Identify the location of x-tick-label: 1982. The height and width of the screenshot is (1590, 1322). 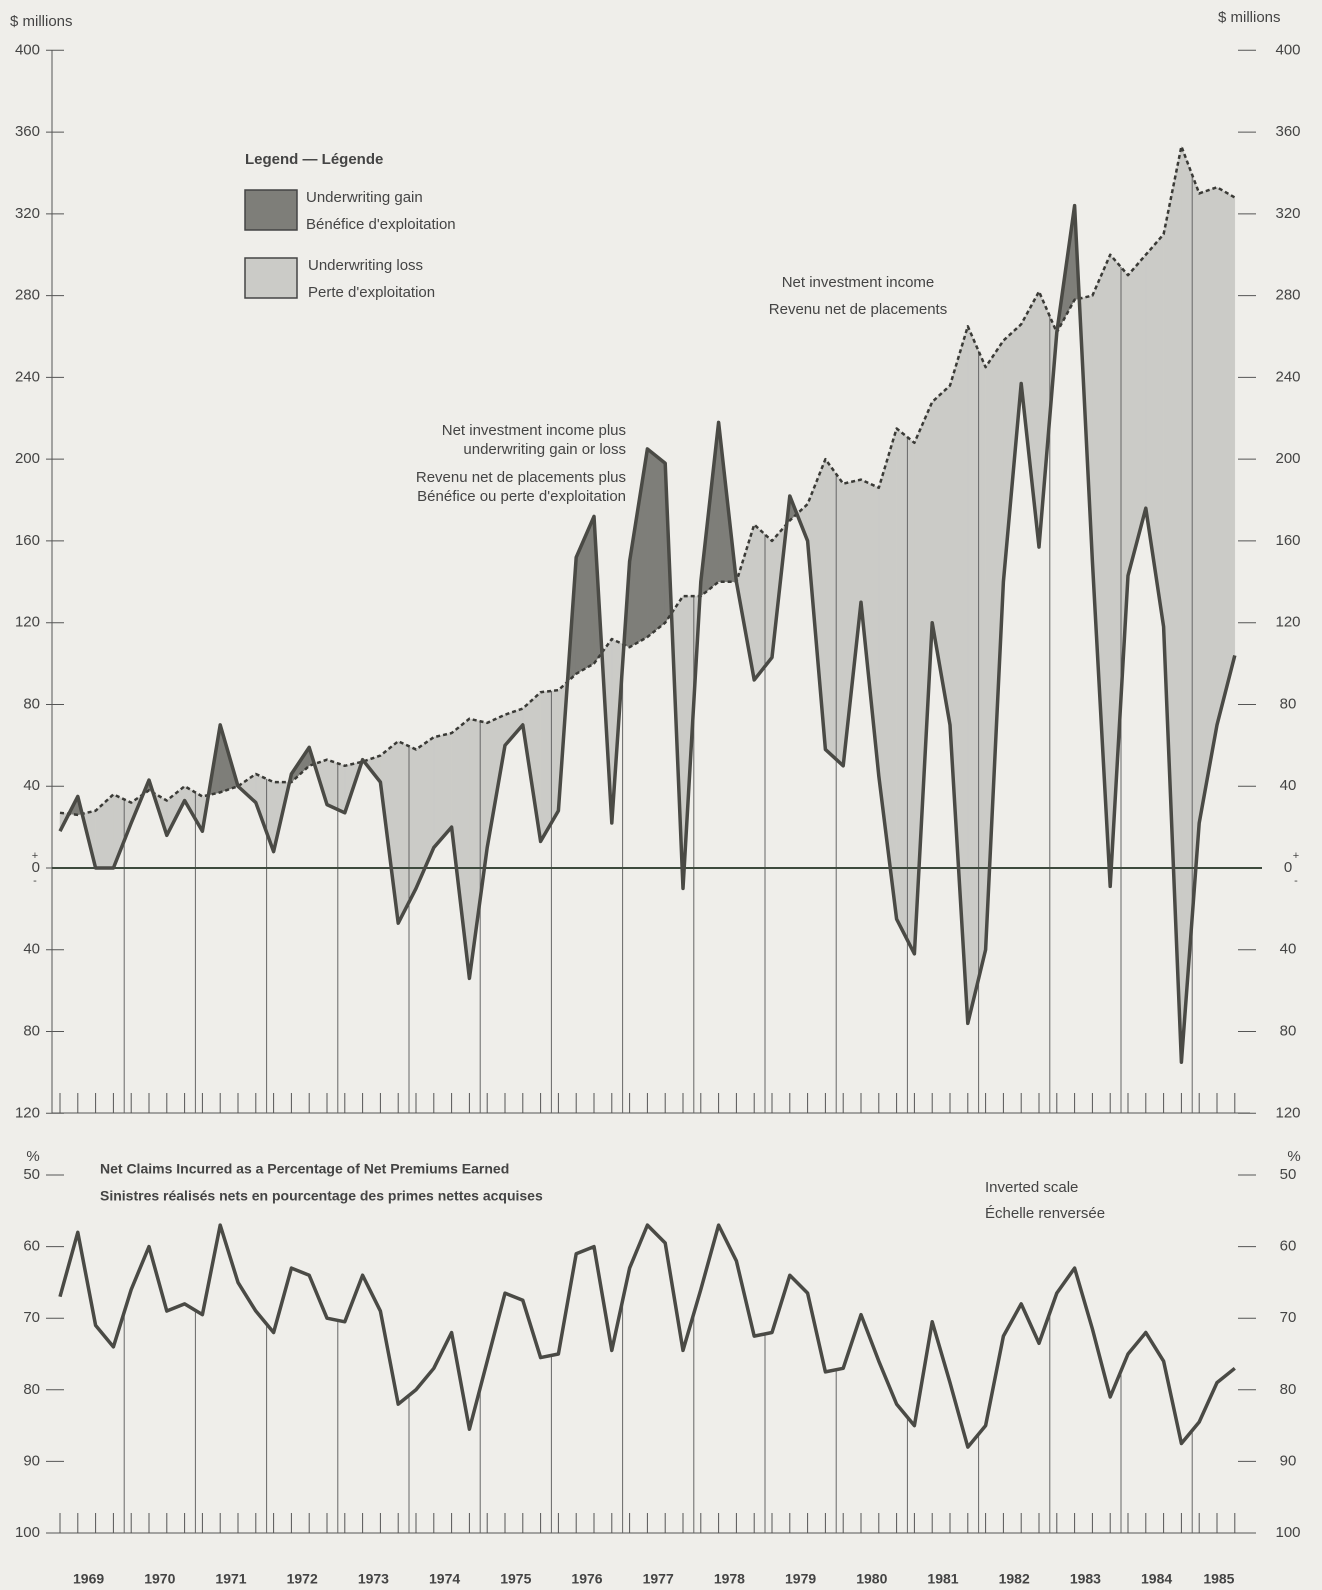
(1014, 1579).